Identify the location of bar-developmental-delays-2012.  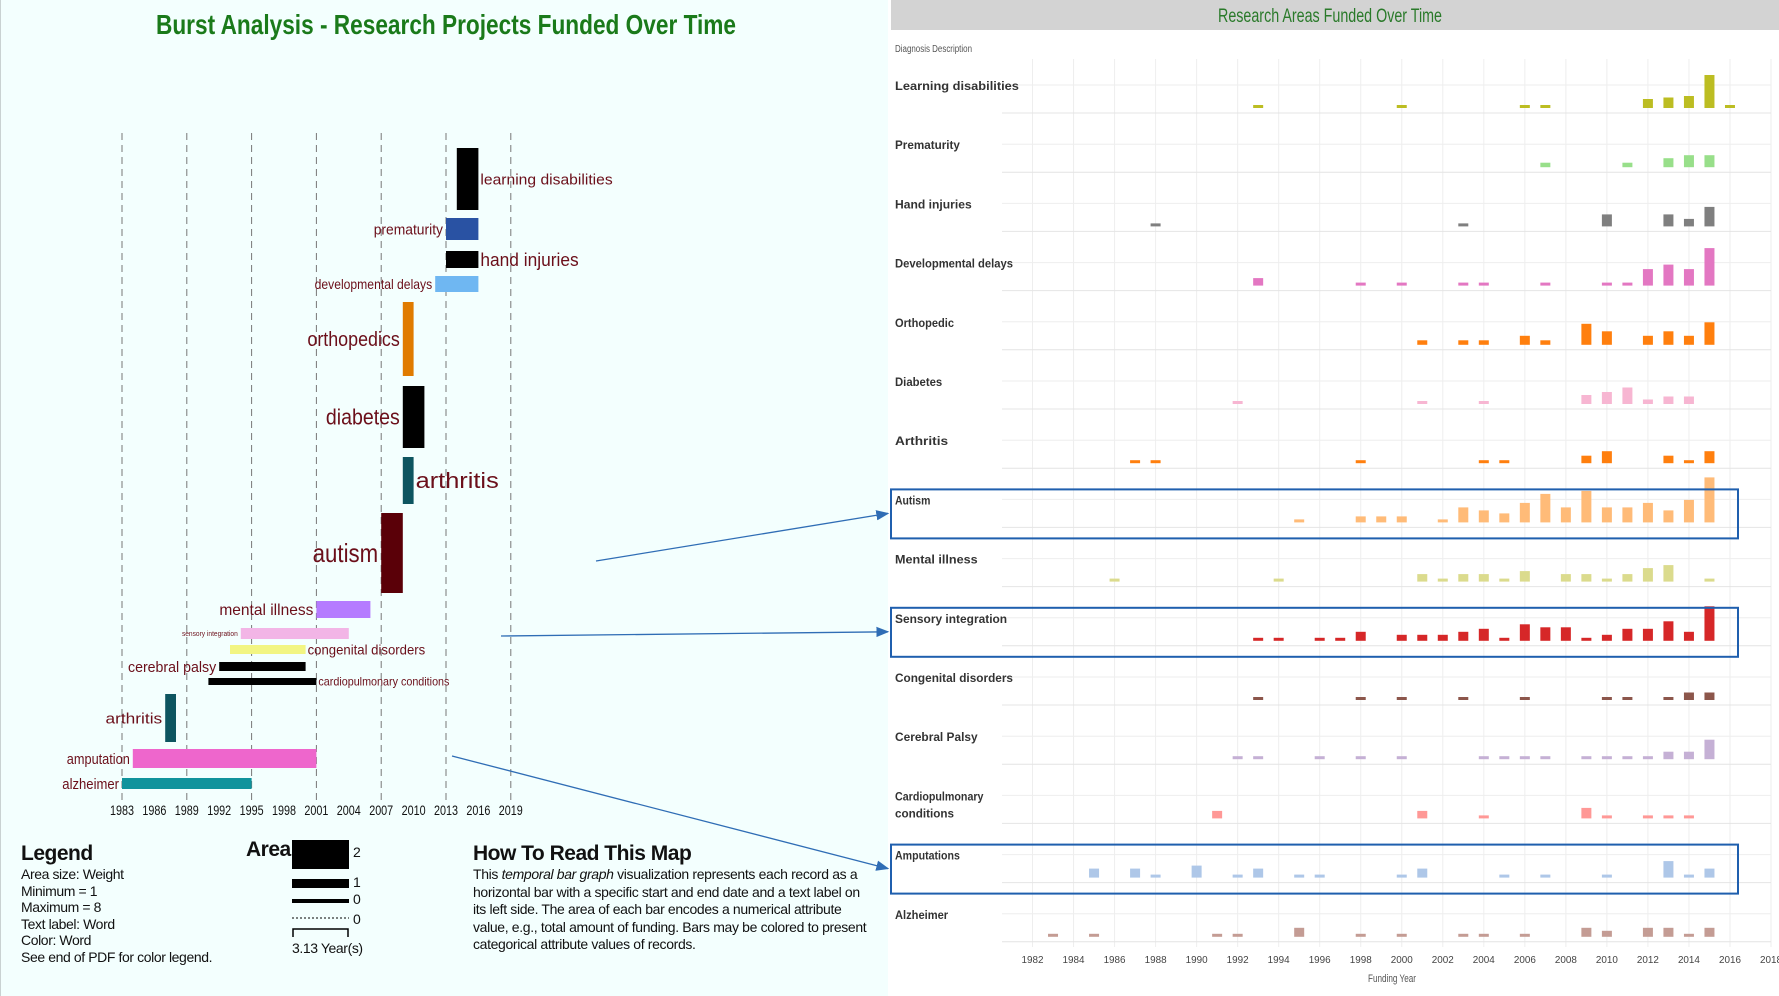
(1647, 277).